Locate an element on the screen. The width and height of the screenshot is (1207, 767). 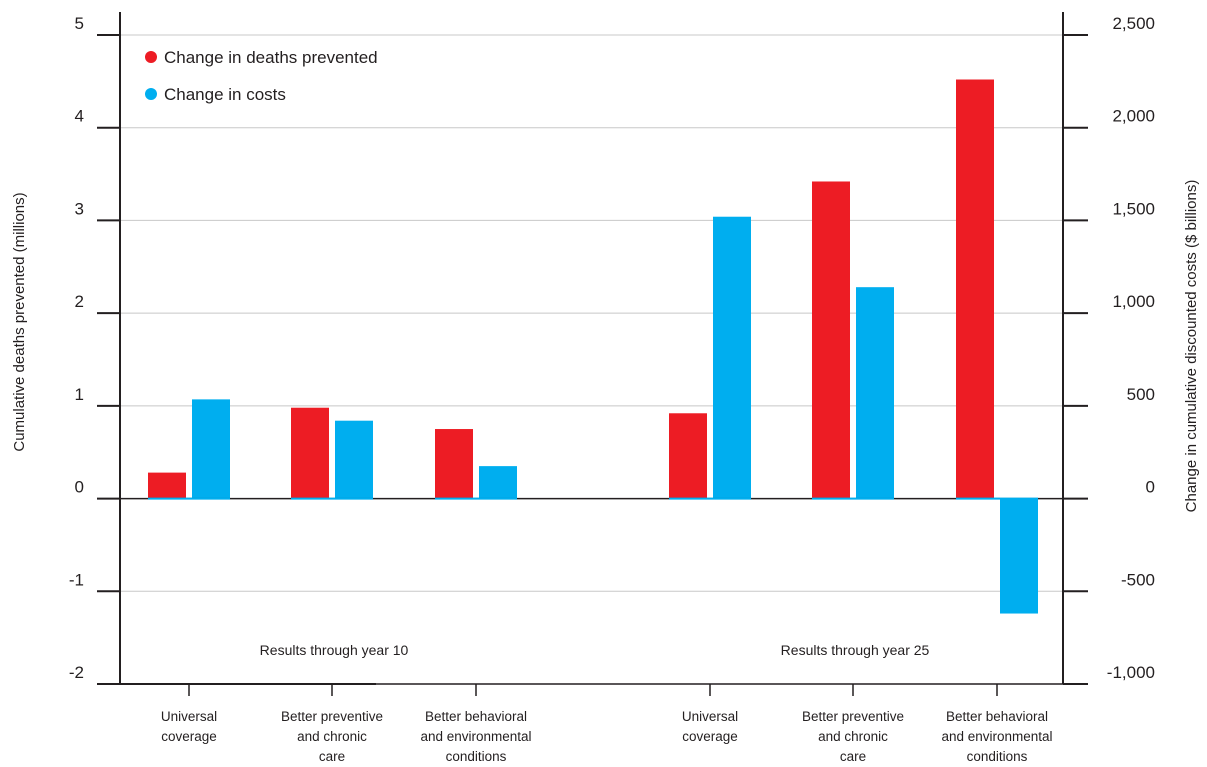
group-label: Results through year 25 is located at coordinates (855, 650).